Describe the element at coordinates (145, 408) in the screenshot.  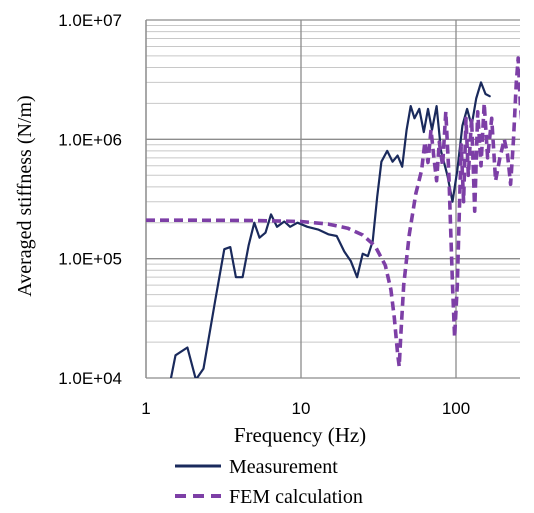
I see `x-tick-label: 1` at that location.